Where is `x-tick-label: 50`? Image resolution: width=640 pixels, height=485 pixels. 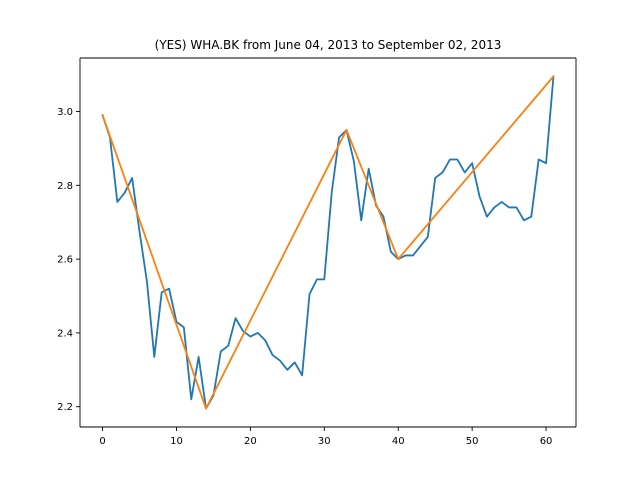 x-tick-label: 50 is located at coordinates (472, 441).